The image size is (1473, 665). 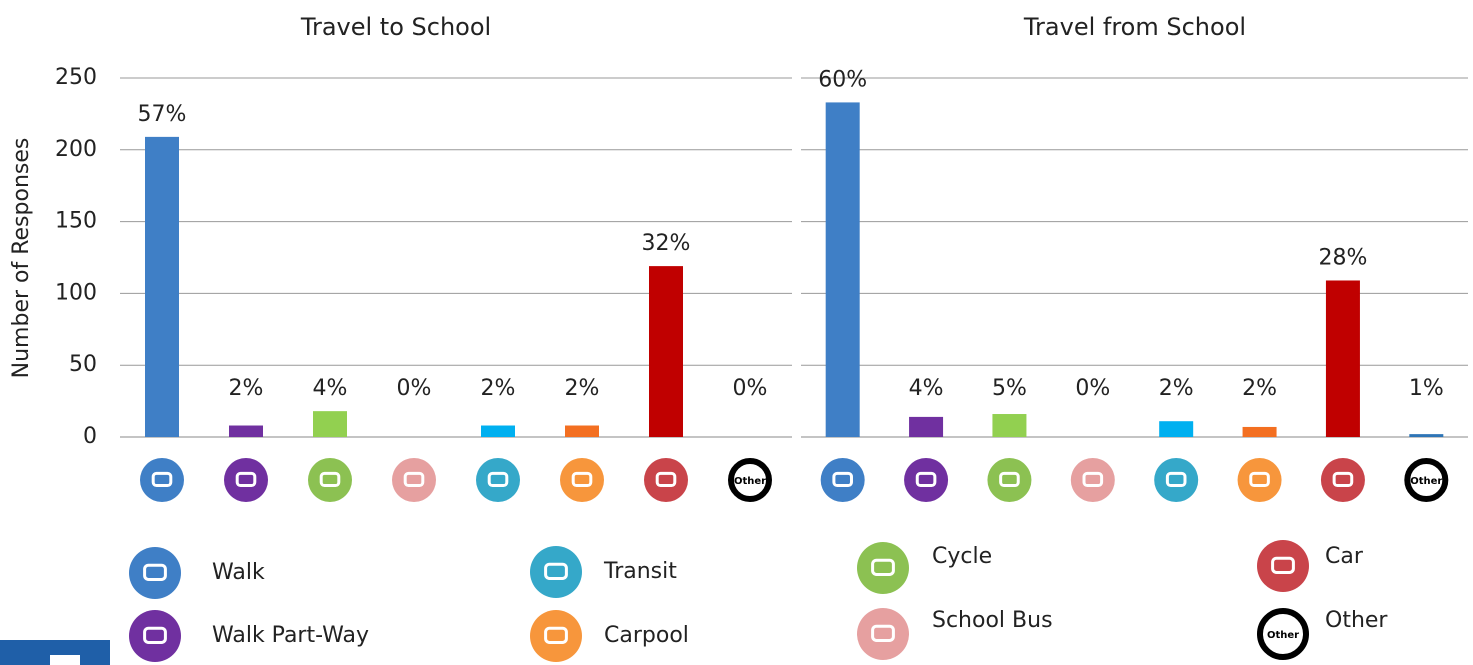 What do you see at coordinates (76, 221) in the screenshot?
I see `y-tick-label: 150` at bounding box center [76, 221].